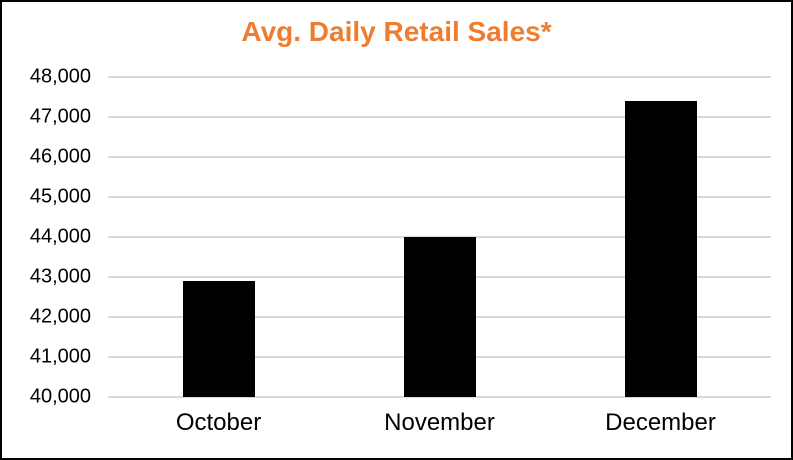 The width and height of the screenshot is (793, 460). What do you see at coordinates (218, 339) in the screenshot?
I see `bar-october` at bounding box center [218, 339].